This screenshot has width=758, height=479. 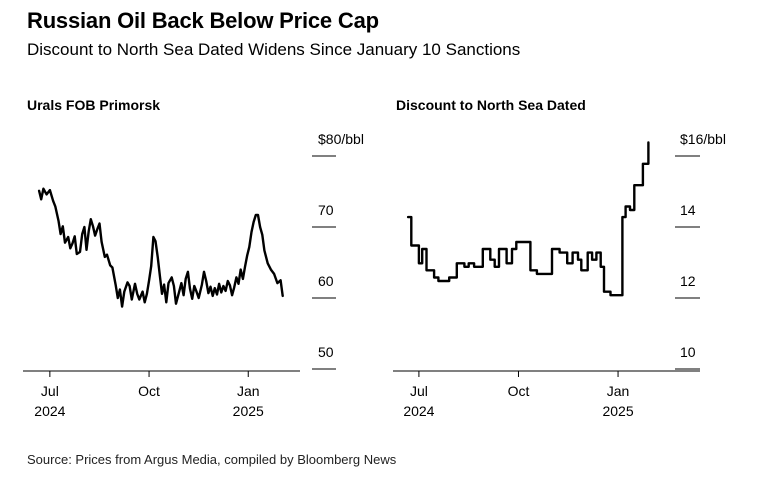 What do you see at coordinates (688, 352) in the screenshot?
I see `y-tick-label: 10` at bounding box center [688, 352].